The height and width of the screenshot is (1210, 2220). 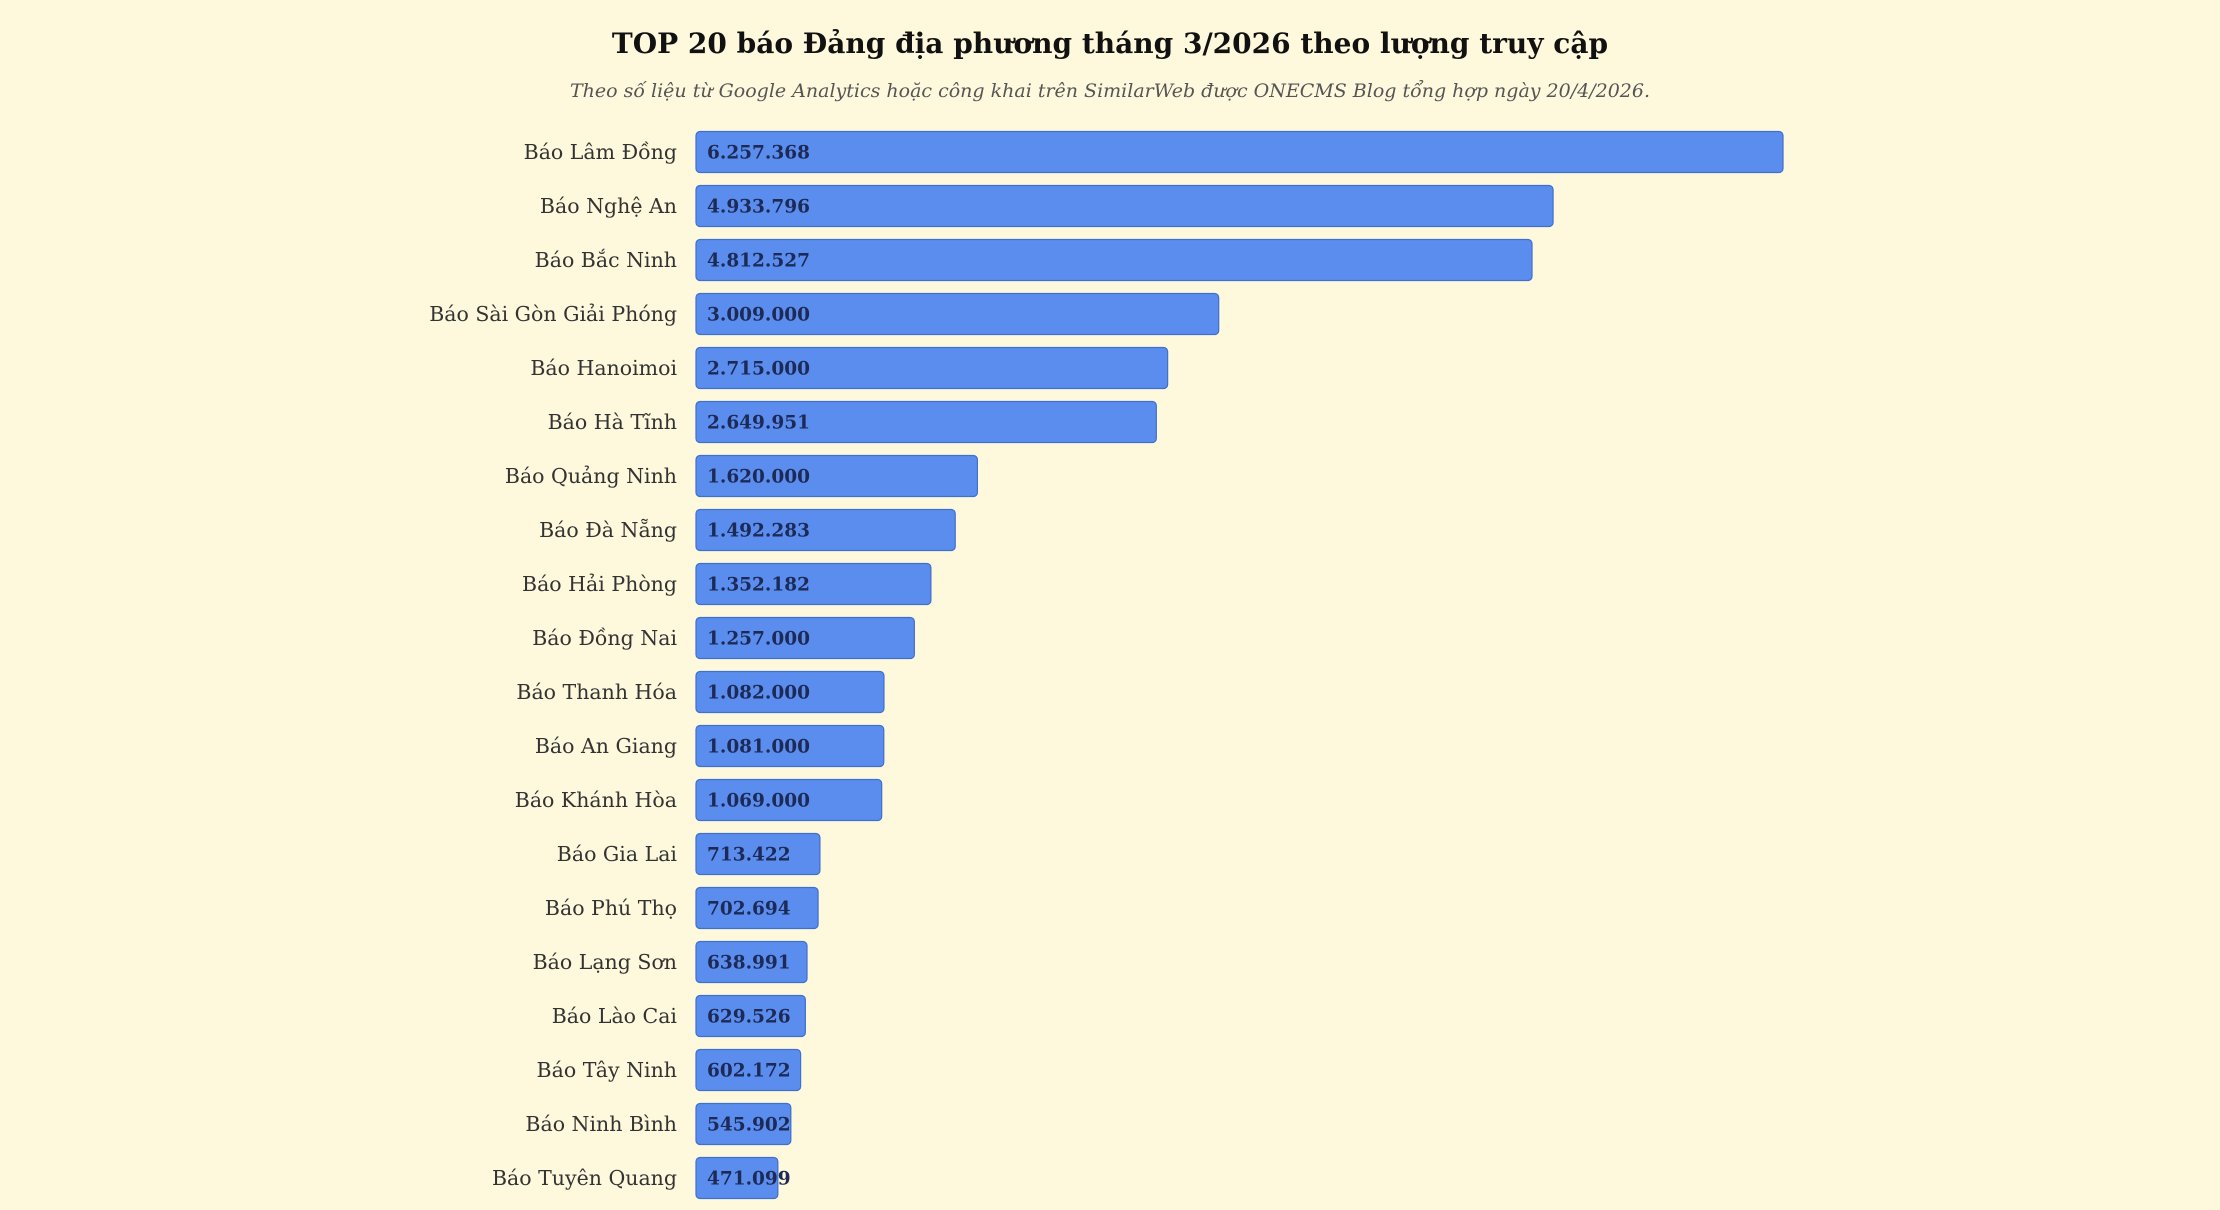 What do you see at coordinates (758, 261) in the screenshot?
I see `value-label: 4.812.527` at bounding box center [758, 261].